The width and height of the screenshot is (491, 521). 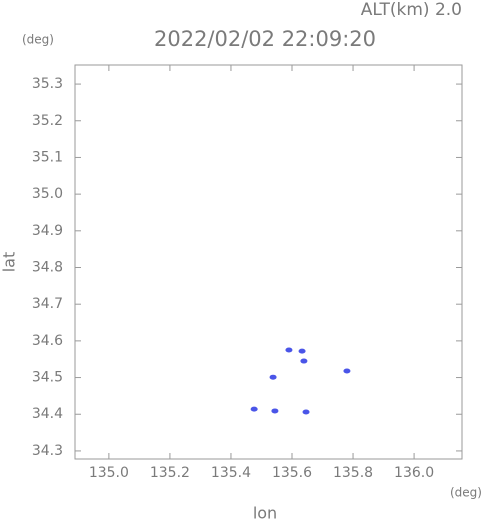 What do you see at coordinates (47, 231) in the screenshot?
I see `y-tick-label: 34.9` at bounding box center [47, 231].